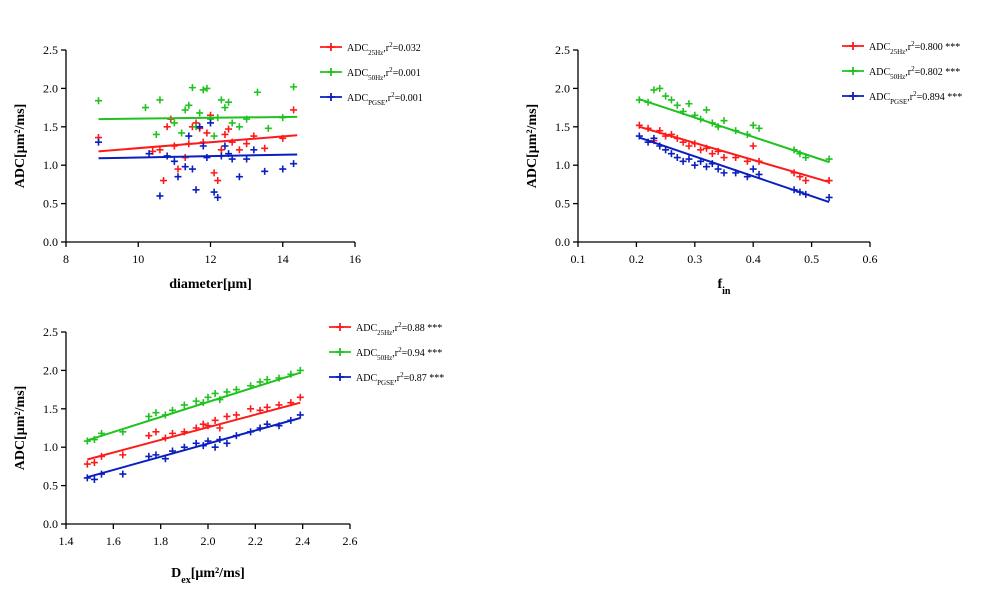 Image resolution: width=986 pixels, height=599 pixels. I want to click on legend-item-25hz: ADC25Hz,r2=0.032, so click(370, 49).